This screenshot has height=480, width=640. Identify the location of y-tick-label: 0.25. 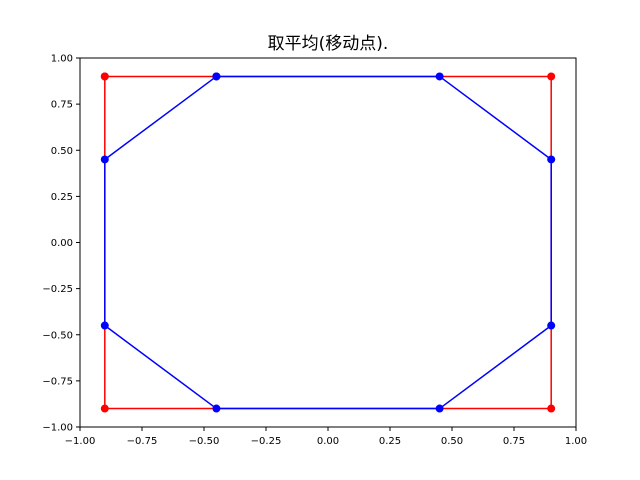
(62, 197).